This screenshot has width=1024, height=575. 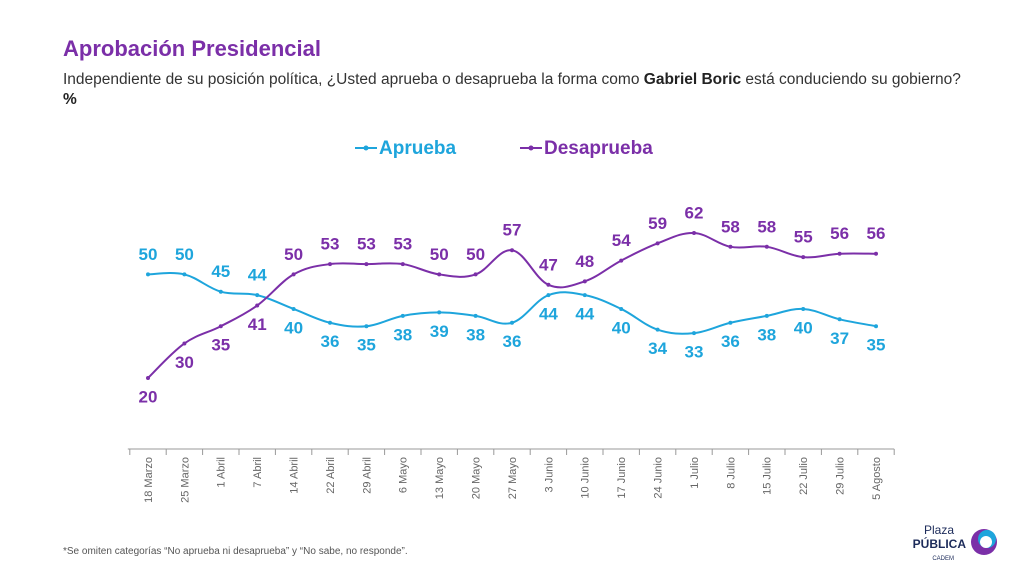 What do you see at coordinates (222, 472) in the screenshot?
I see `x-tick-label: 1 Abril` at bounding box center [222, 472].